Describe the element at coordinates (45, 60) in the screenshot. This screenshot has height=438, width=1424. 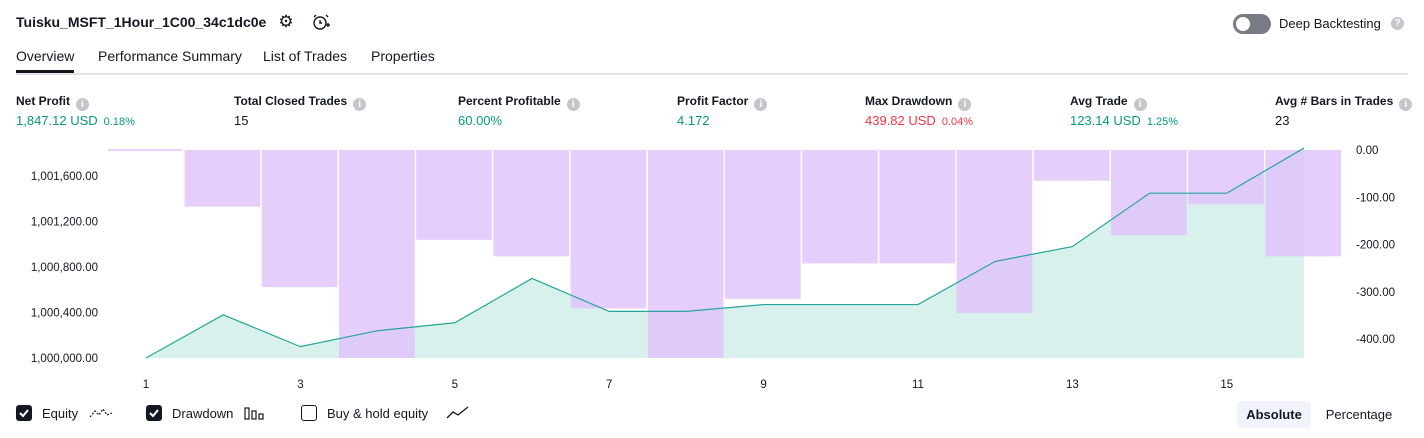
I see `tab-overview: Overview` at that location.